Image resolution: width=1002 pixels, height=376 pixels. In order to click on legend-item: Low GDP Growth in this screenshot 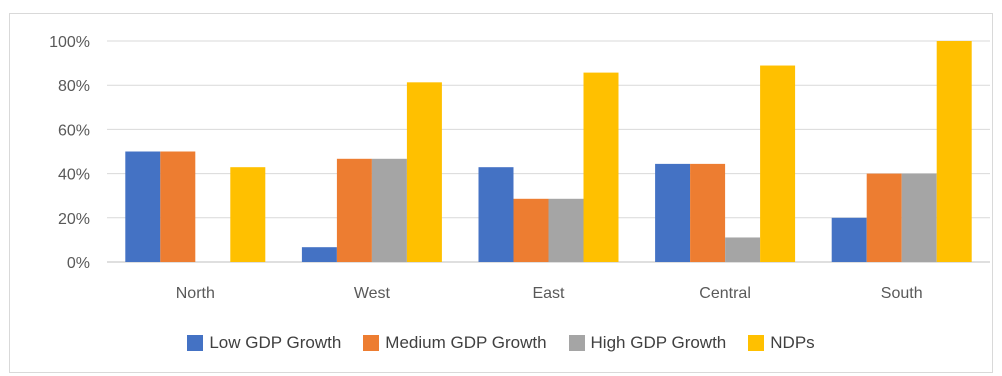, I will do `click(264, 343)`.